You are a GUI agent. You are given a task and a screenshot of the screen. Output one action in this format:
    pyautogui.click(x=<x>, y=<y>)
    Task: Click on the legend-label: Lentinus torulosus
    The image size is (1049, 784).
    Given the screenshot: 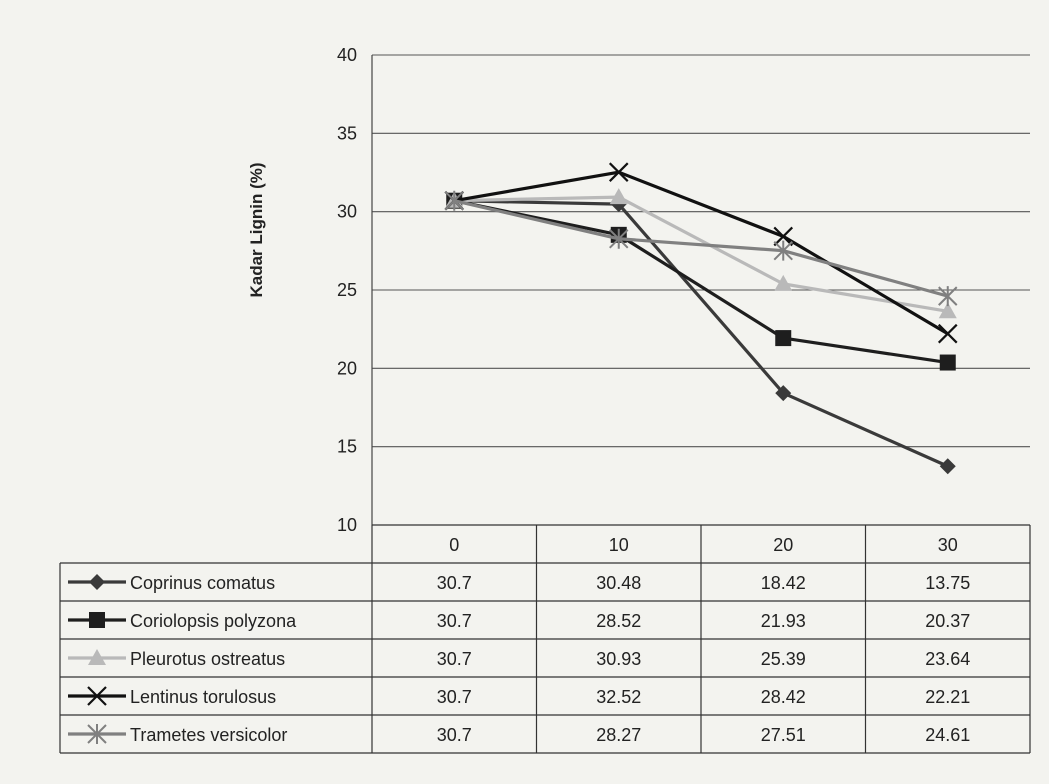 What is the action you would take?
    pyautogui.click(x=203, y=697)
    